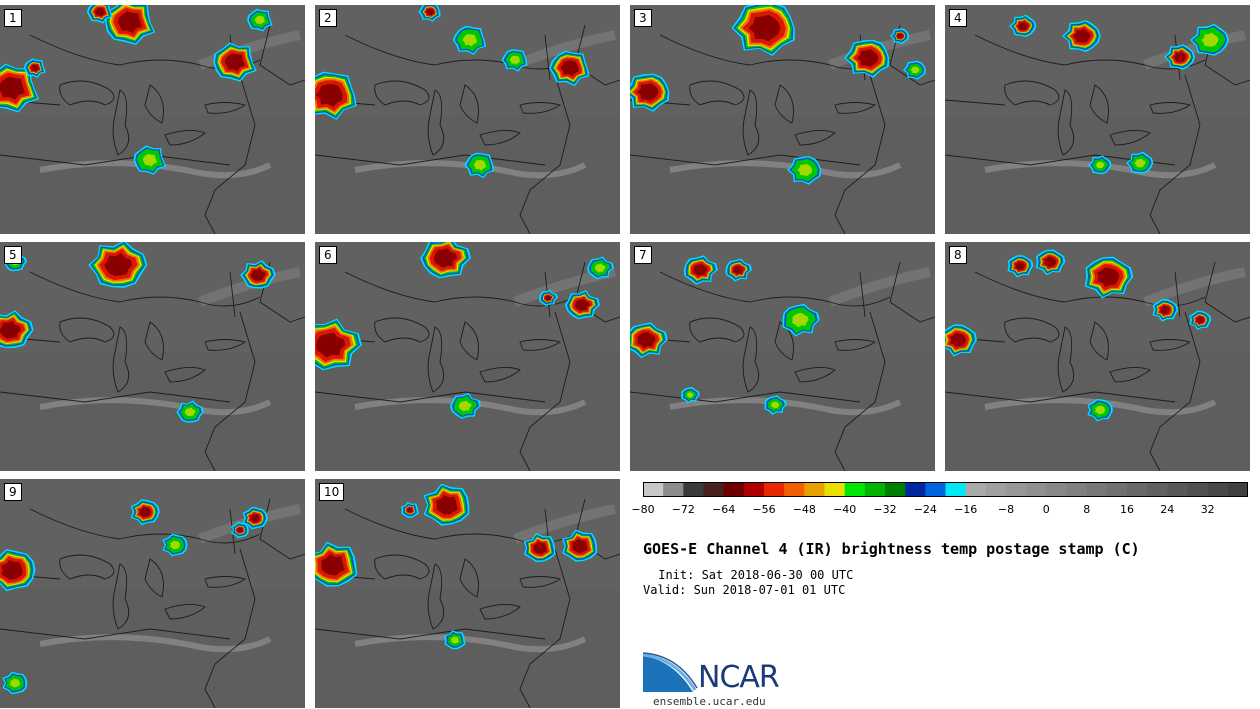 The height and width of the screenshot is (709, 1260). Describe the element at coordinates (1087, 509) in the screenshot. I see `colorbar-tick-label: 8` at that location.